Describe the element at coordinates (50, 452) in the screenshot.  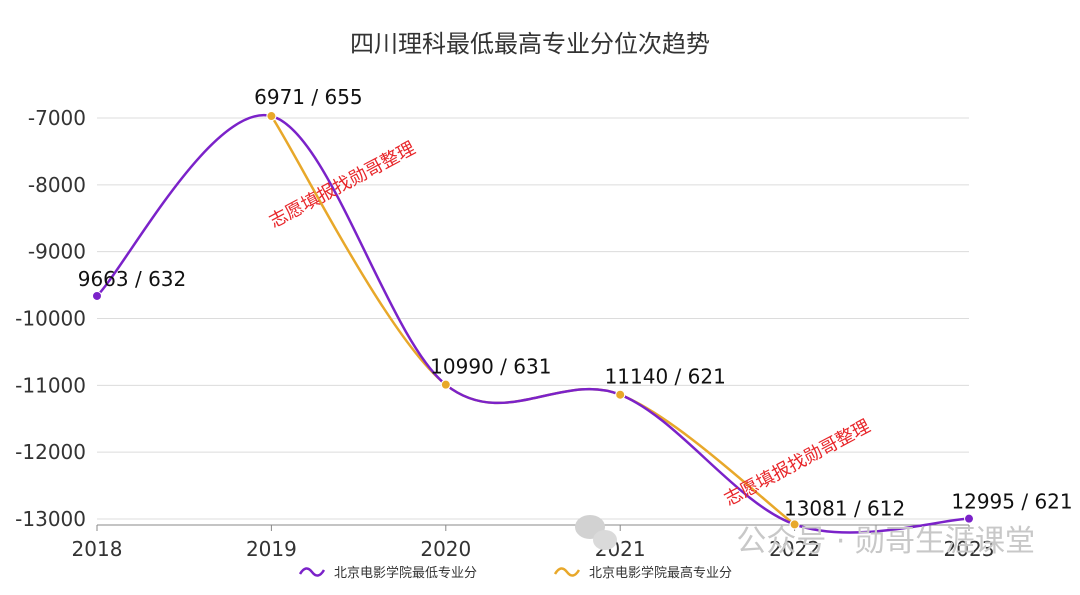
I see `y-tick-label: -12000` at that location.